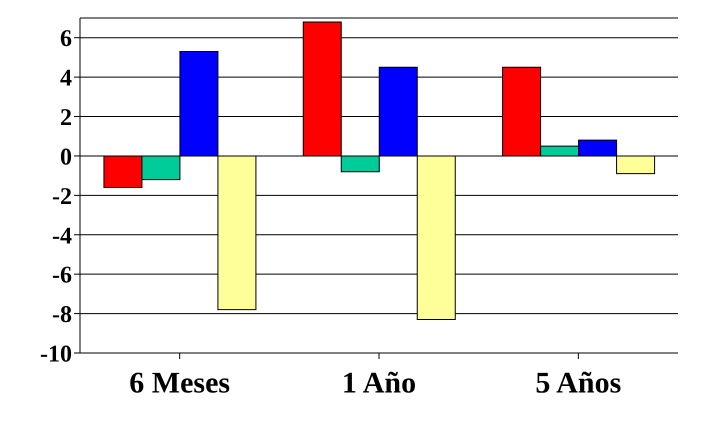  I want to click on y-tick-label: 6, so click(66, 39).